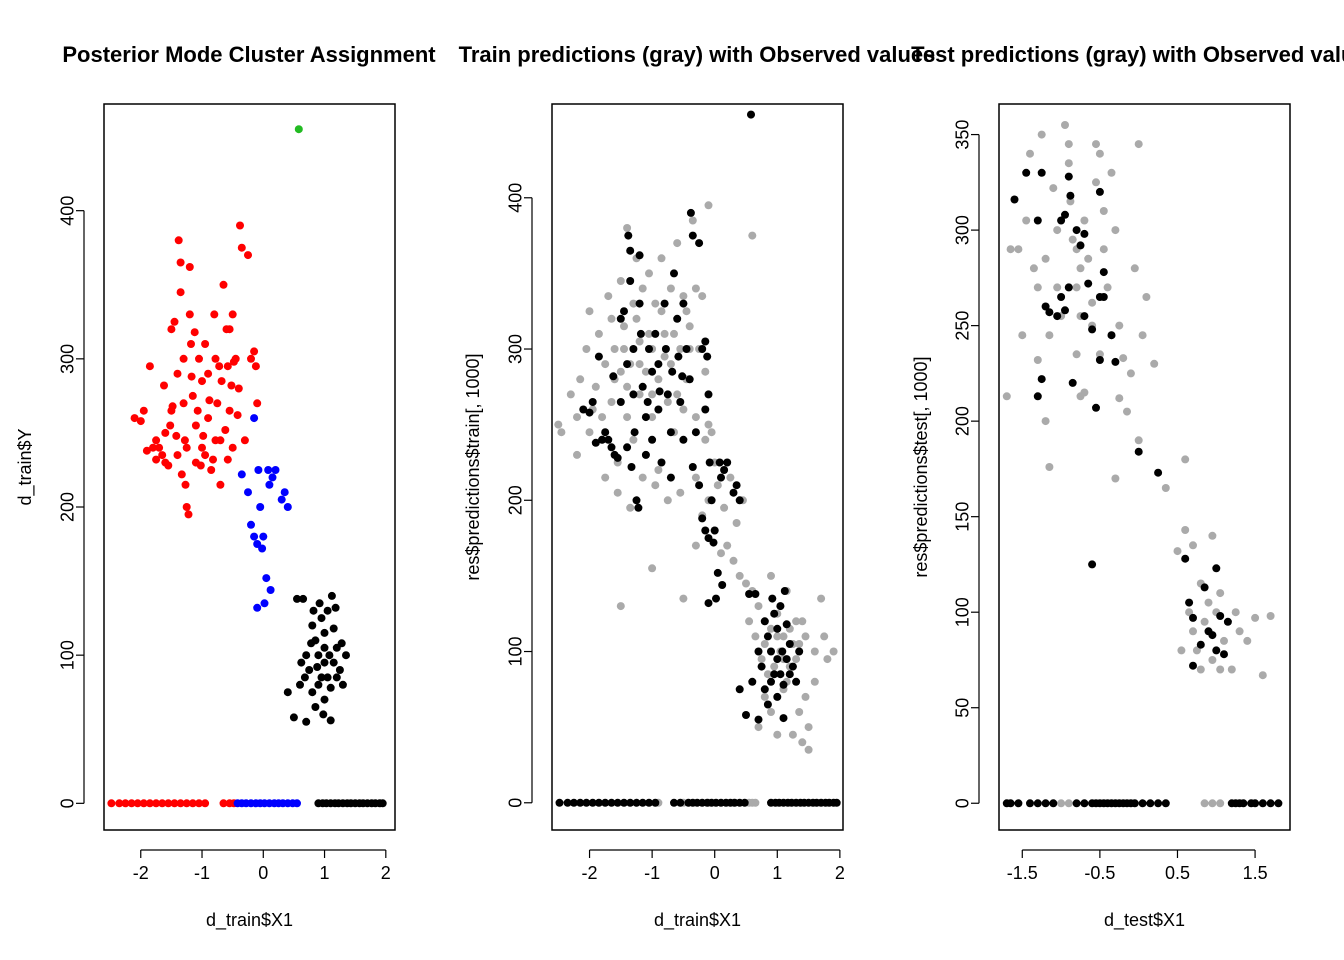  Describe the element at coordinates (963, 135) in the screenshot. I see `chart-3-y-tick-label-7: 350` at that location.